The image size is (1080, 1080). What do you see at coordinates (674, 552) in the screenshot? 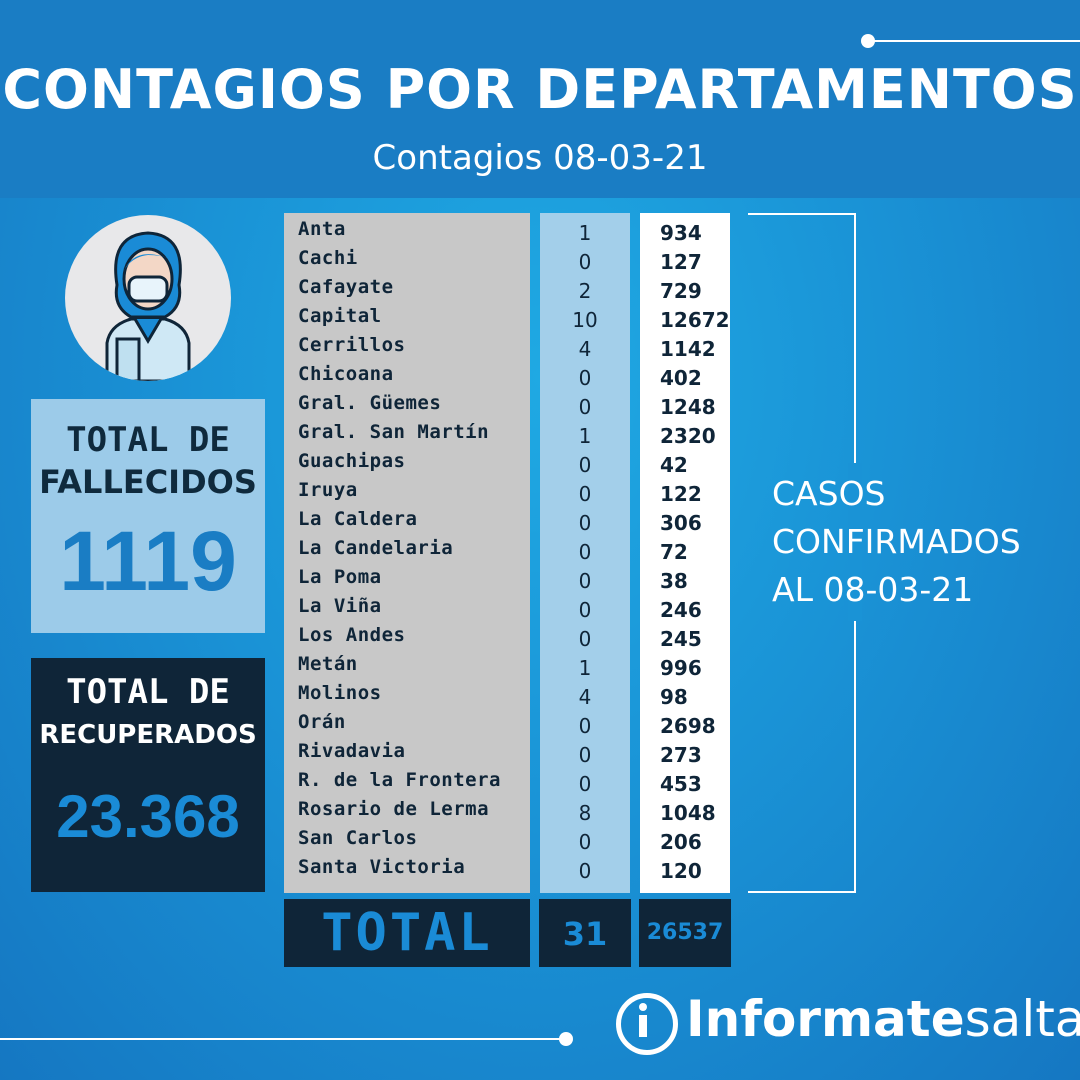
I see `total-cases: 72` at bounding box center [674, 552].